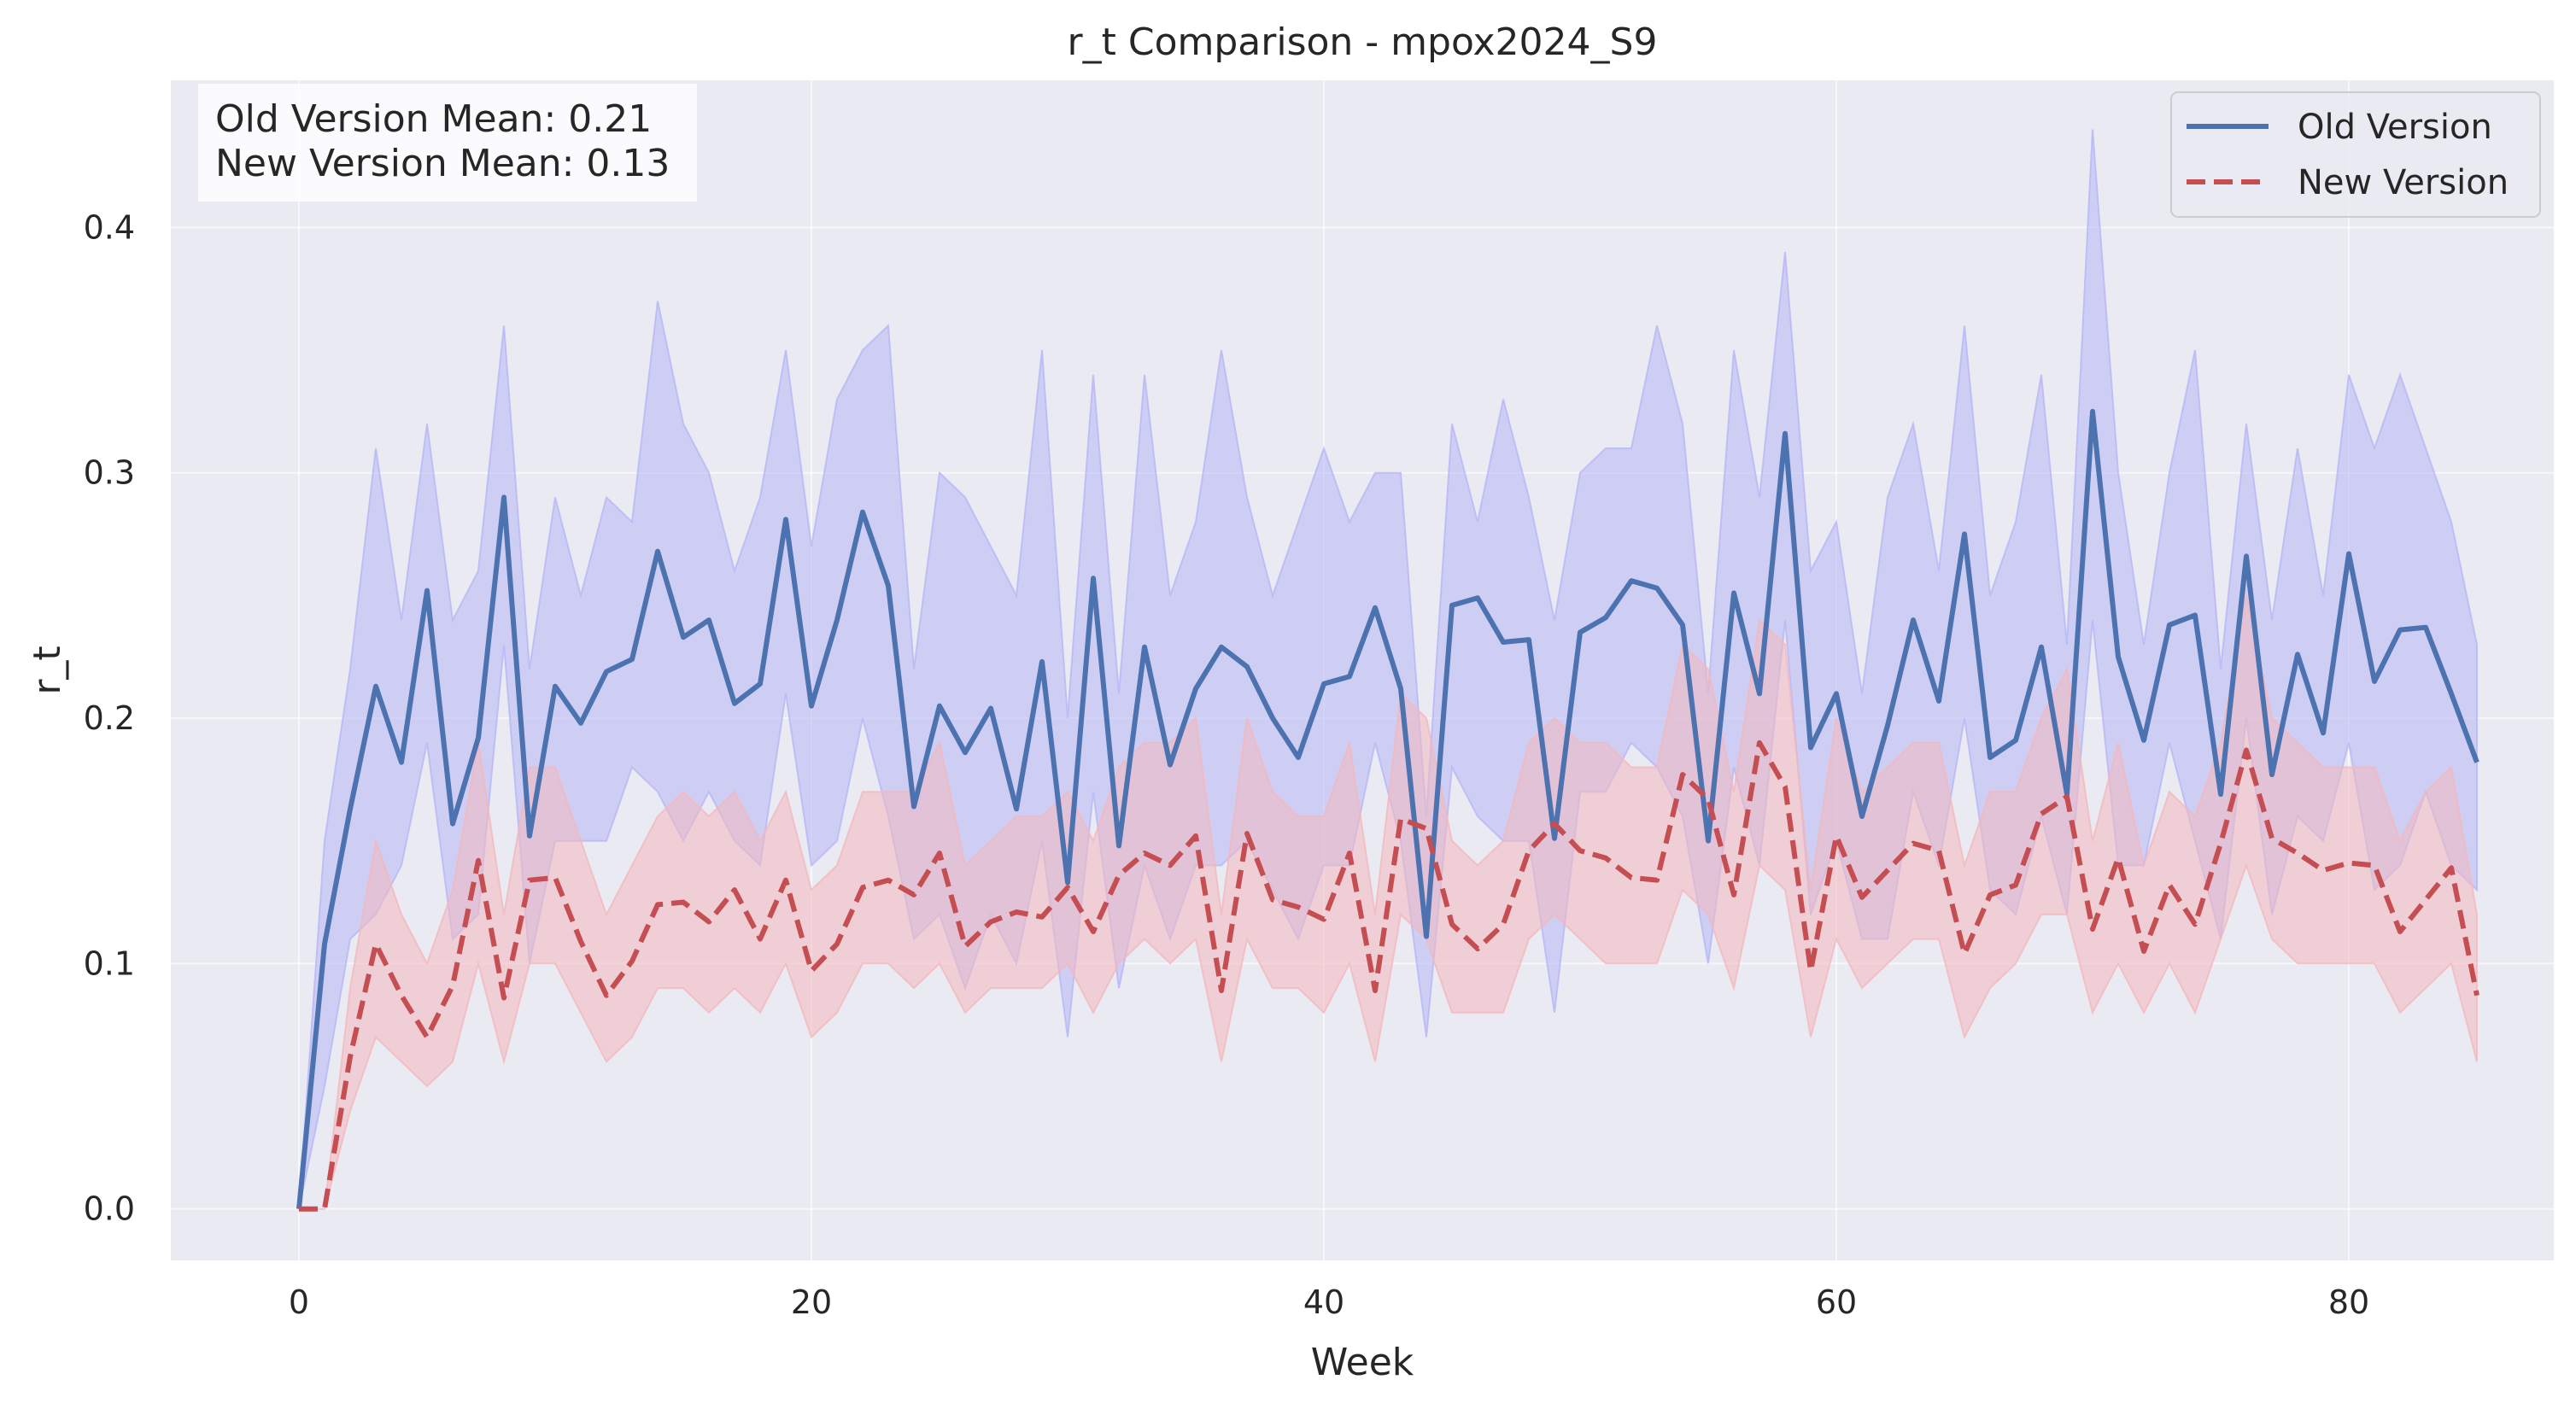 This screenshot has width=2576, height=1409. I want to click on y-tick-labels: 0.0 0.1 0.2 0.3 0.4, so click(109, 717).